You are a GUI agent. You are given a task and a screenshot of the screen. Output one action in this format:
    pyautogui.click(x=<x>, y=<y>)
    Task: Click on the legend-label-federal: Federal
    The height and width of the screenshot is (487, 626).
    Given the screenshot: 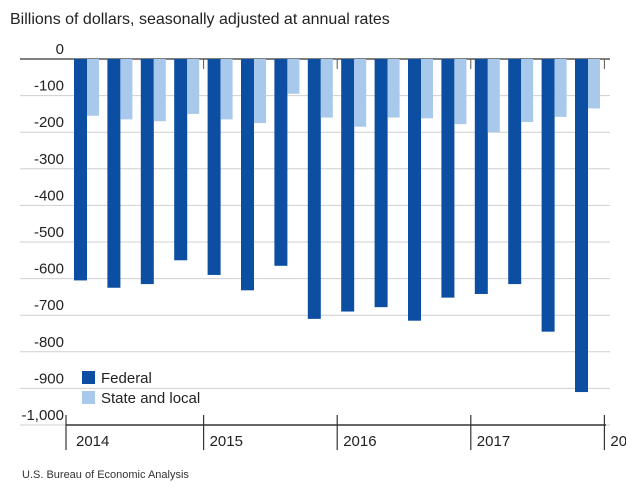 What is the action you would take?
    pyautogui.click(x=126, y=378)
    